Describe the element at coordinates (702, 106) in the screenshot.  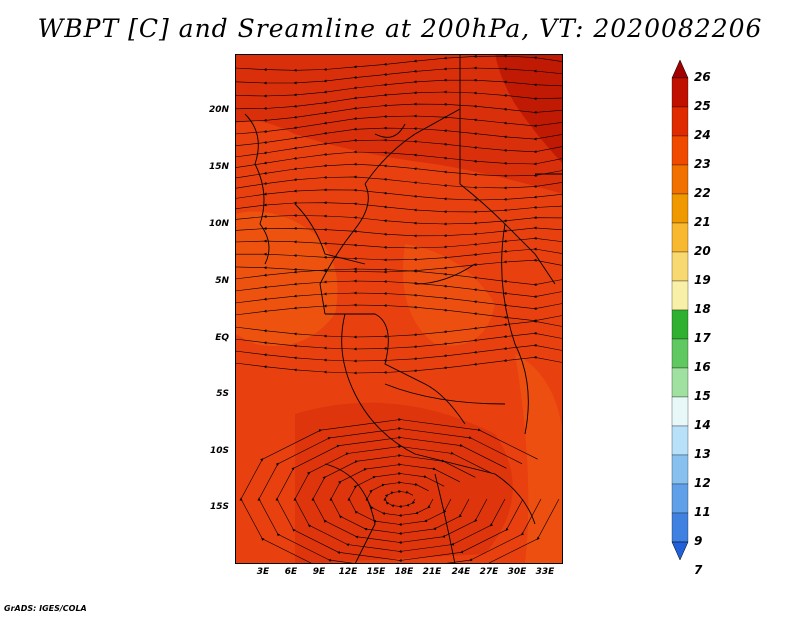
I see `colorbar-label: 25` at that location.